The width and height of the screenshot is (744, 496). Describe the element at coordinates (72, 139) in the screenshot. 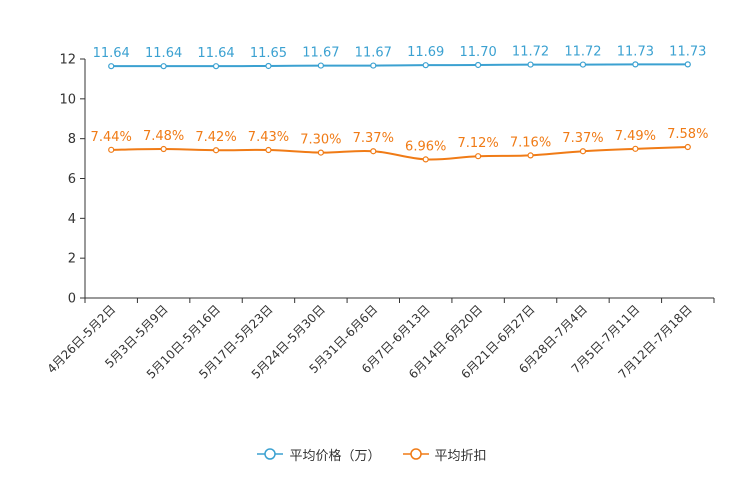

I see `y-tick-label: 8` at that location.